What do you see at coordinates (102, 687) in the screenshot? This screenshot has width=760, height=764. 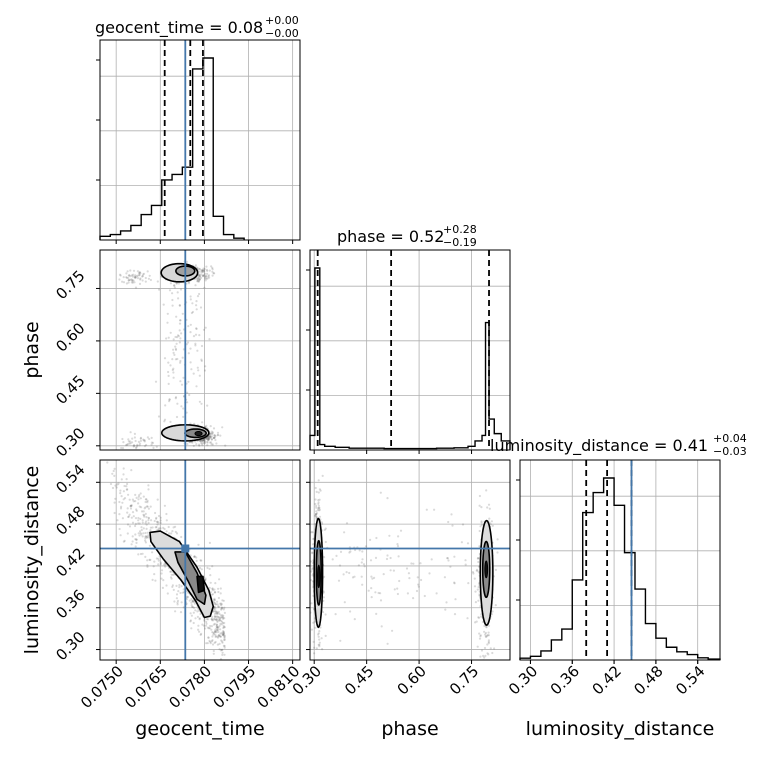 I see `x-tick-label-geocent_time: 0.0750` at bounding box center [102, 687].